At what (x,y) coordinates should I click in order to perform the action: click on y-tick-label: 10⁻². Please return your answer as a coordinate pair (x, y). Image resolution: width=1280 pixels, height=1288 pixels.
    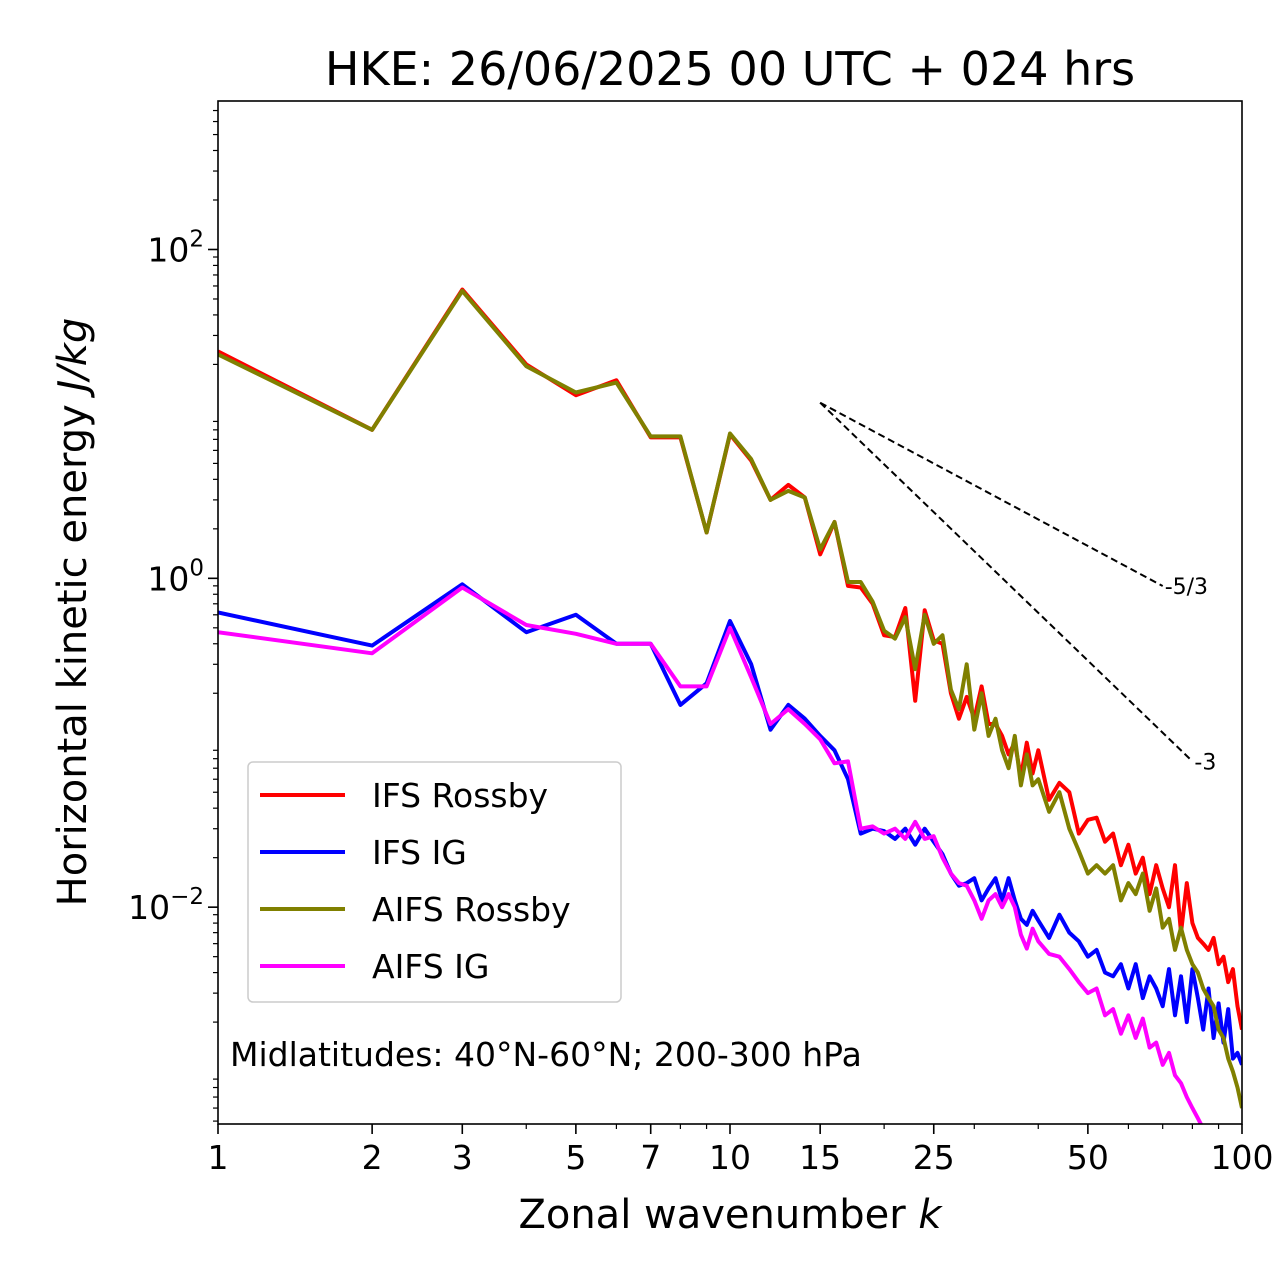
    Looking at the image, I should click on (166, 905).